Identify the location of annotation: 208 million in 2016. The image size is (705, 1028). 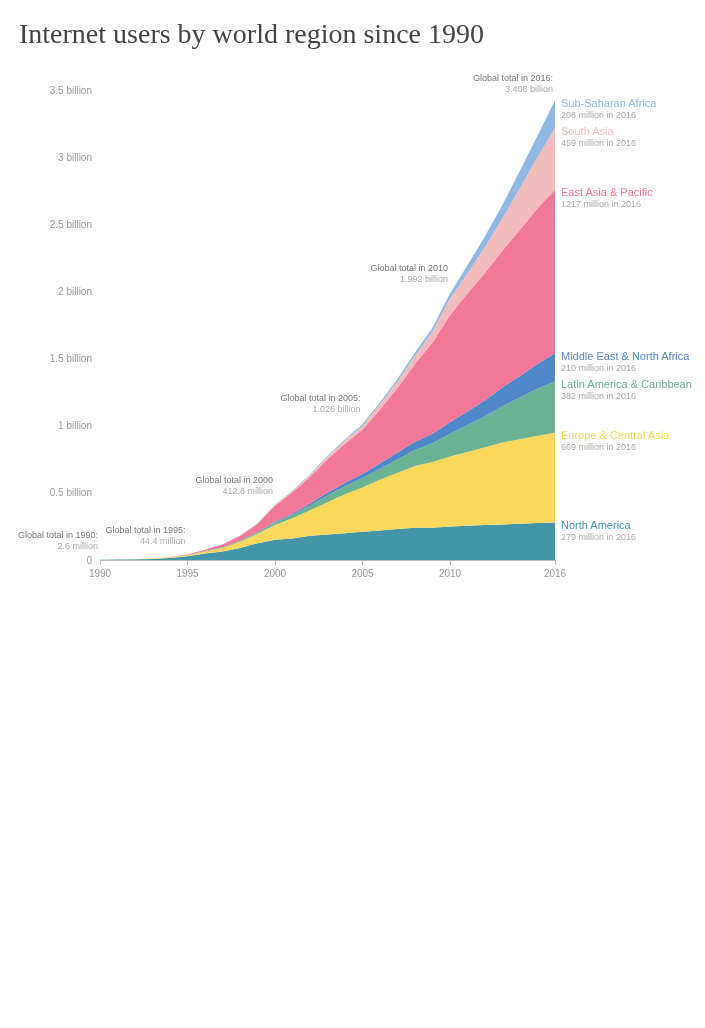
(599, 114).